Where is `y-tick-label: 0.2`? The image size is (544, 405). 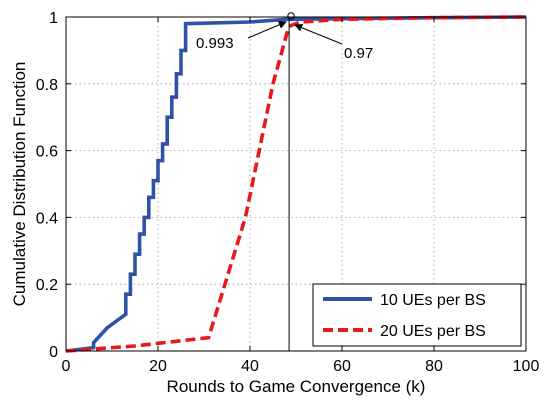 y-tick-label: 0.2 is located at coordinates (47, 285).